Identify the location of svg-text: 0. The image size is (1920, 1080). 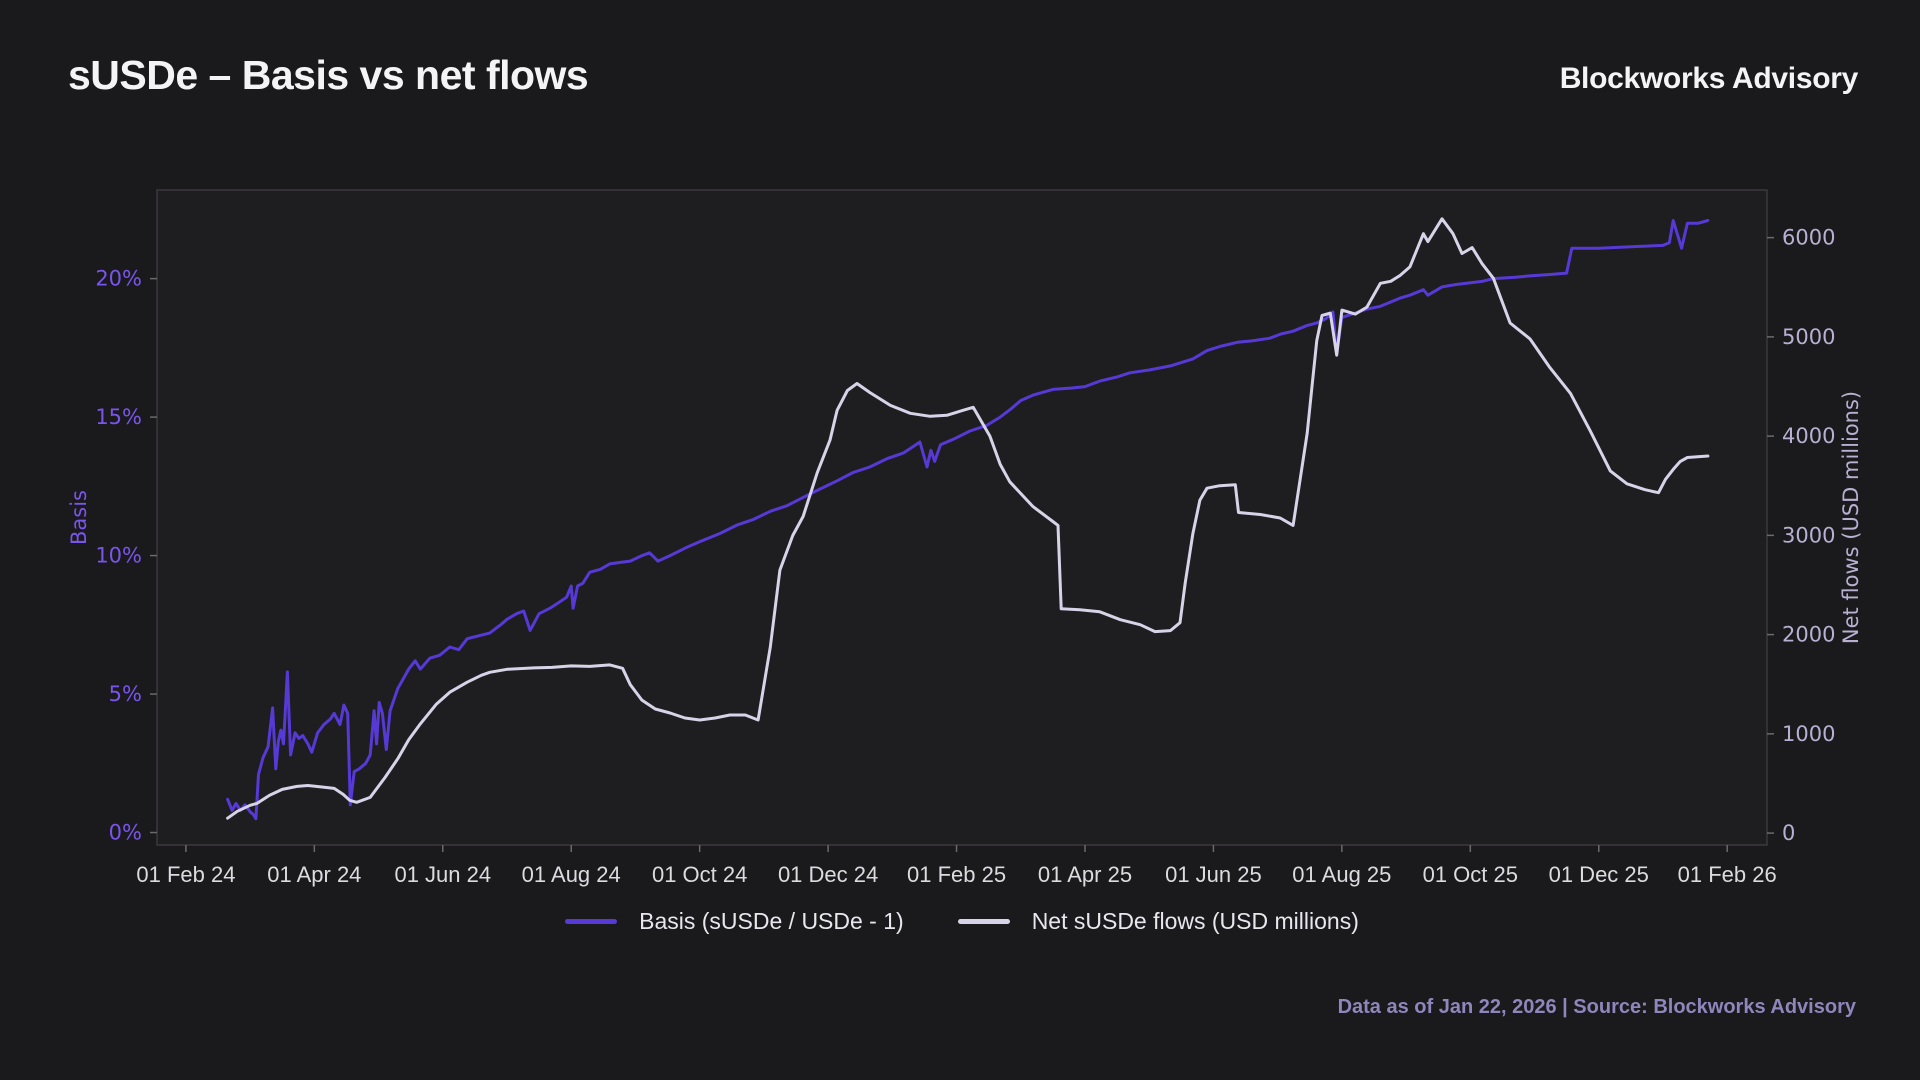
(1788, 833).